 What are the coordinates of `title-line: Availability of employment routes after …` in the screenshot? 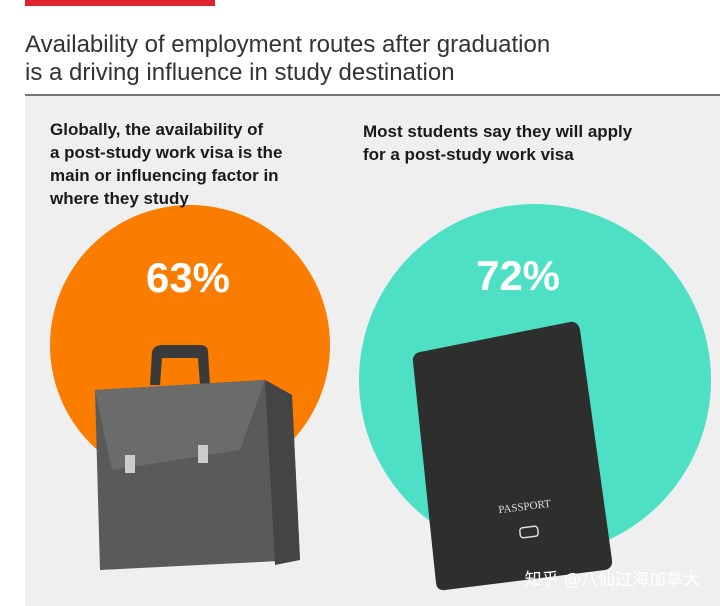 It's located at (287, 44).